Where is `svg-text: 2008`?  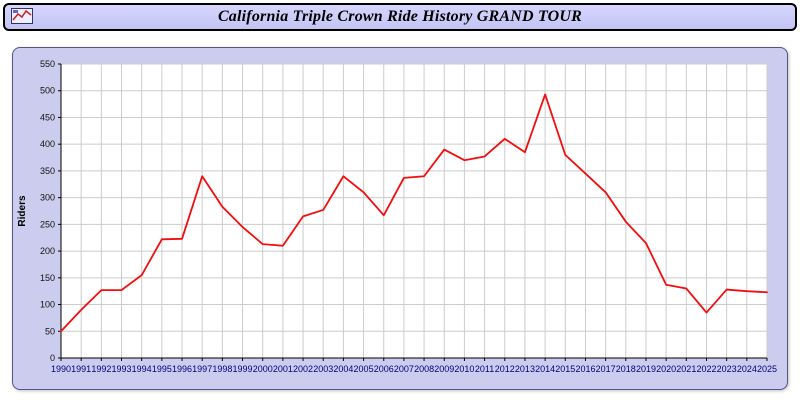 svg-text: 2008 is located at coordinates (424, 369).